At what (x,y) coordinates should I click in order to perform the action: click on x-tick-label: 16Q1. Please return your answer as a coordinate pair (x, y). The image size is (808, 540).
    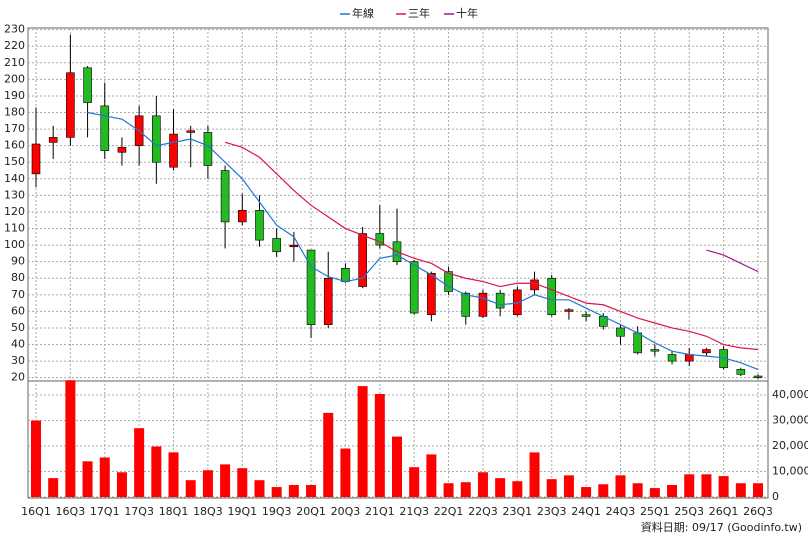
    Looking at the image, I should click on (36, 511).